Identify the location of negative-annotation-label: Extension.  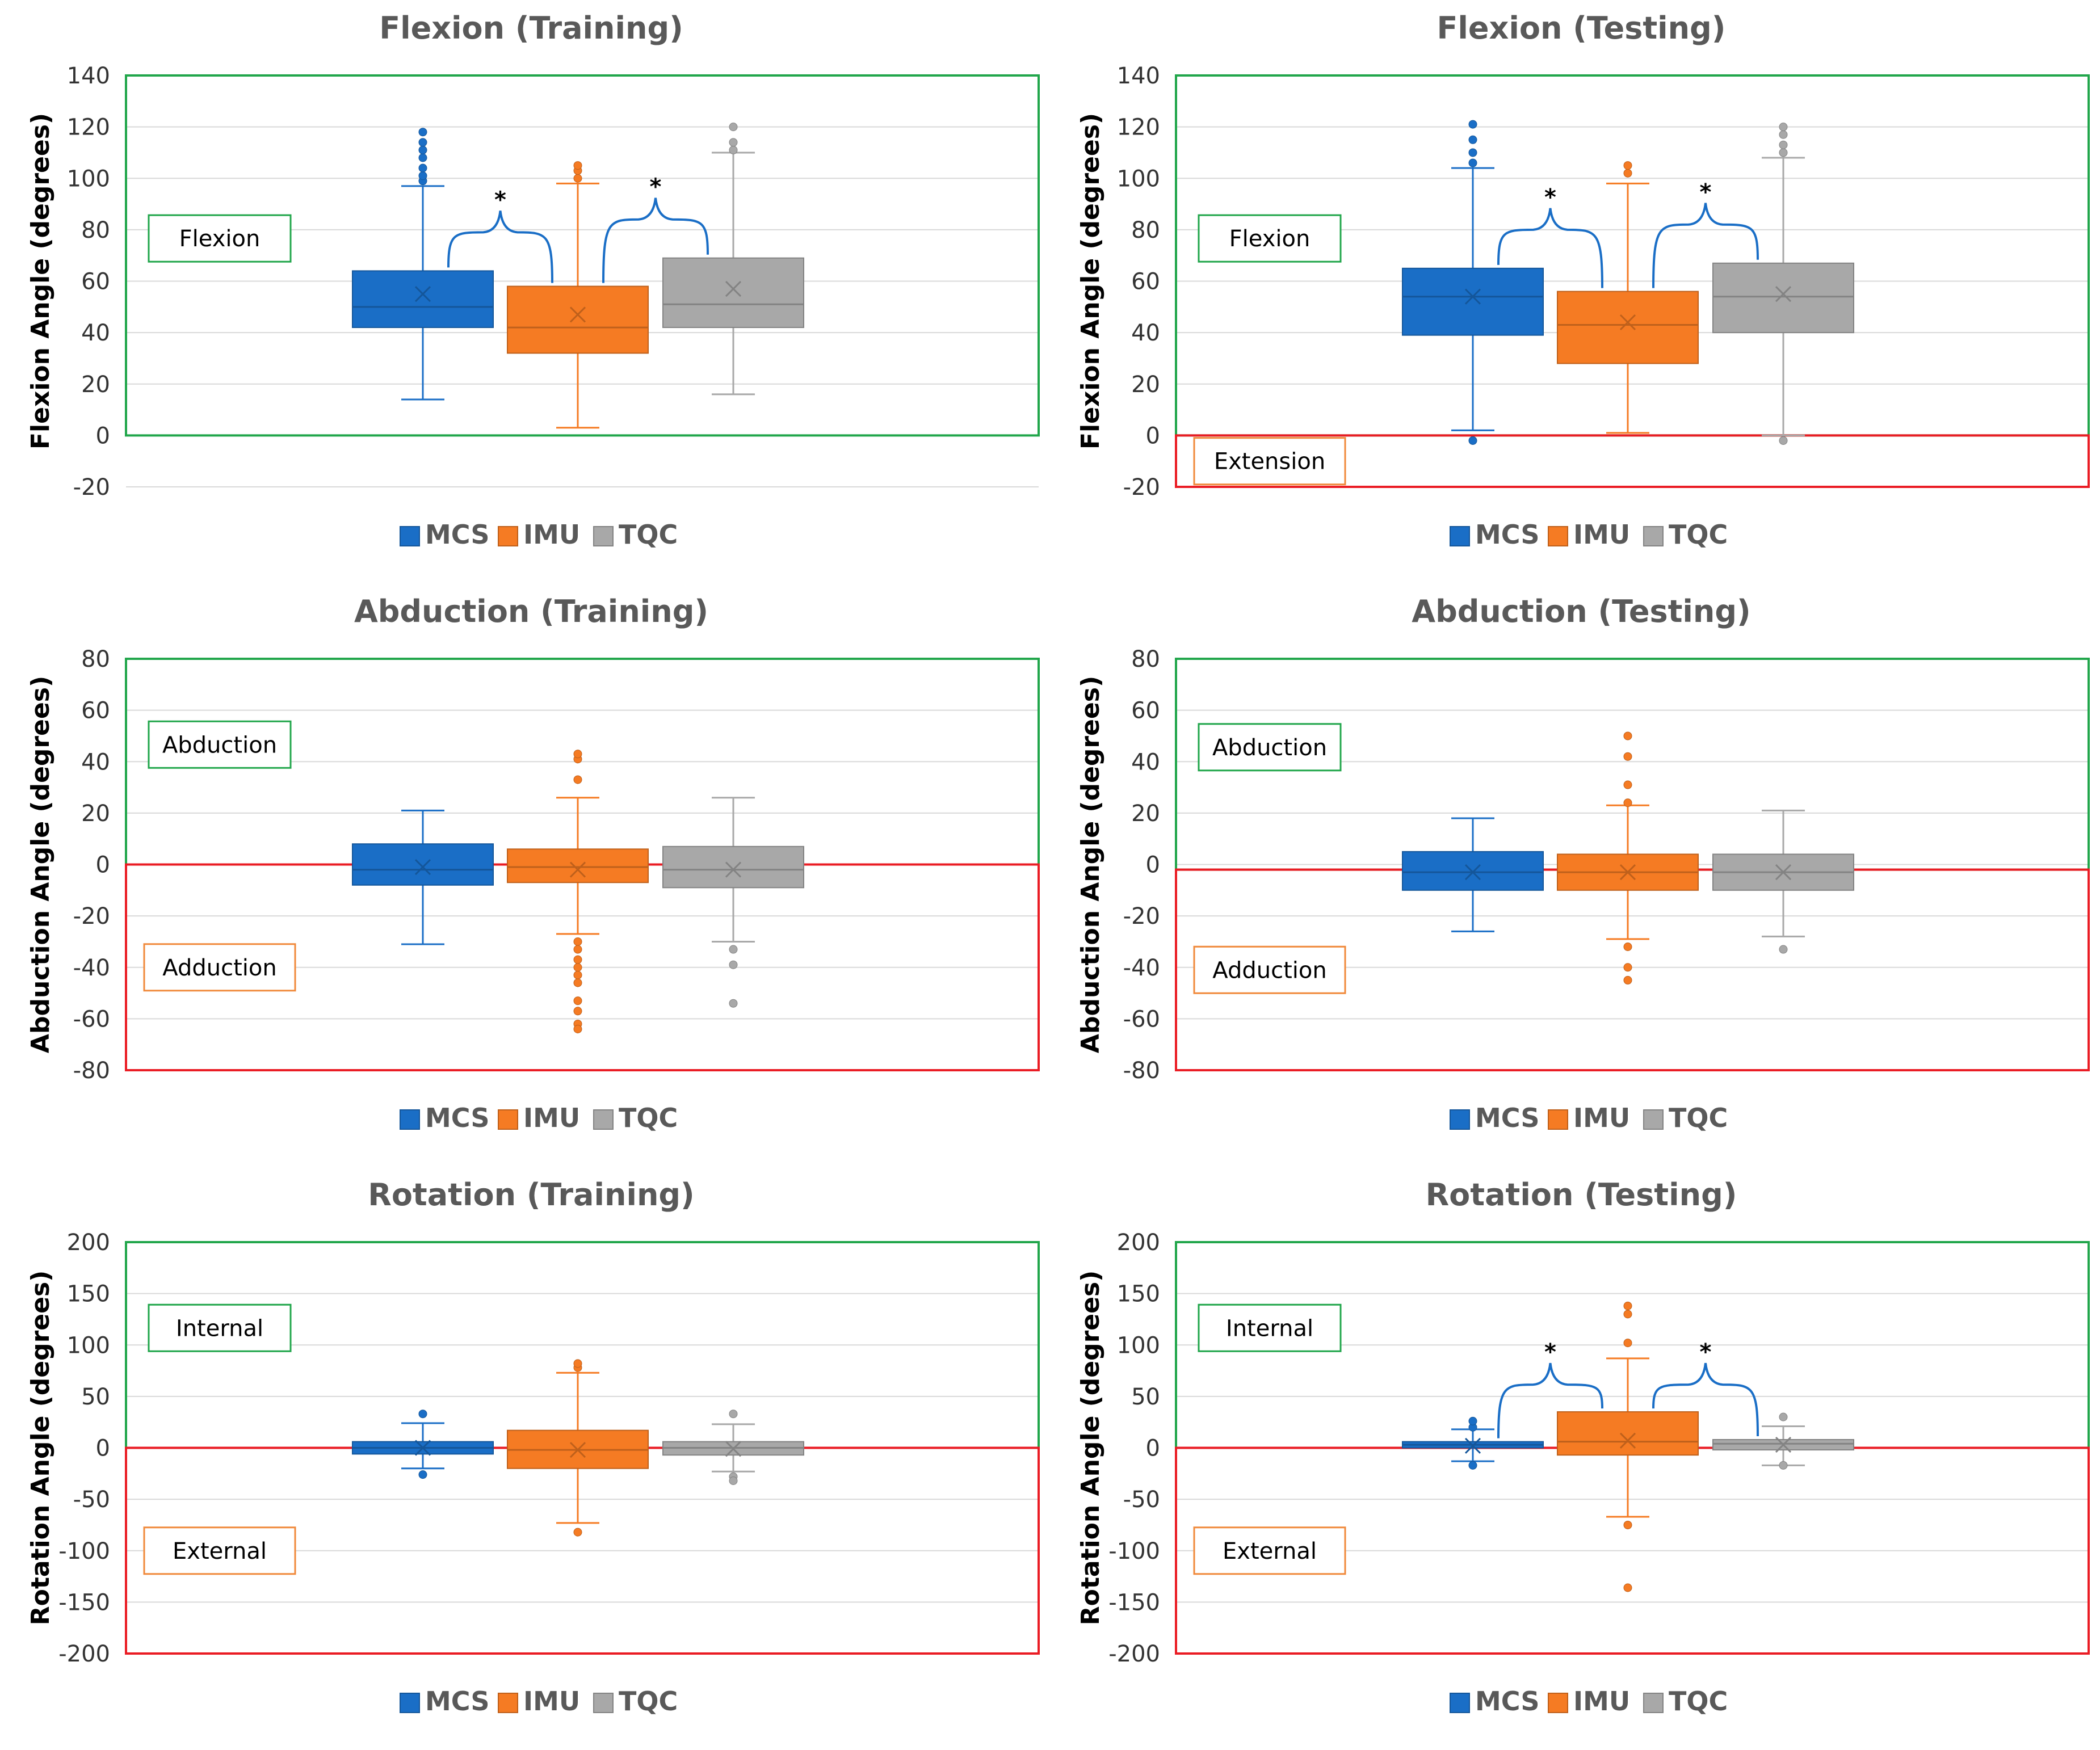
(1269, 462).